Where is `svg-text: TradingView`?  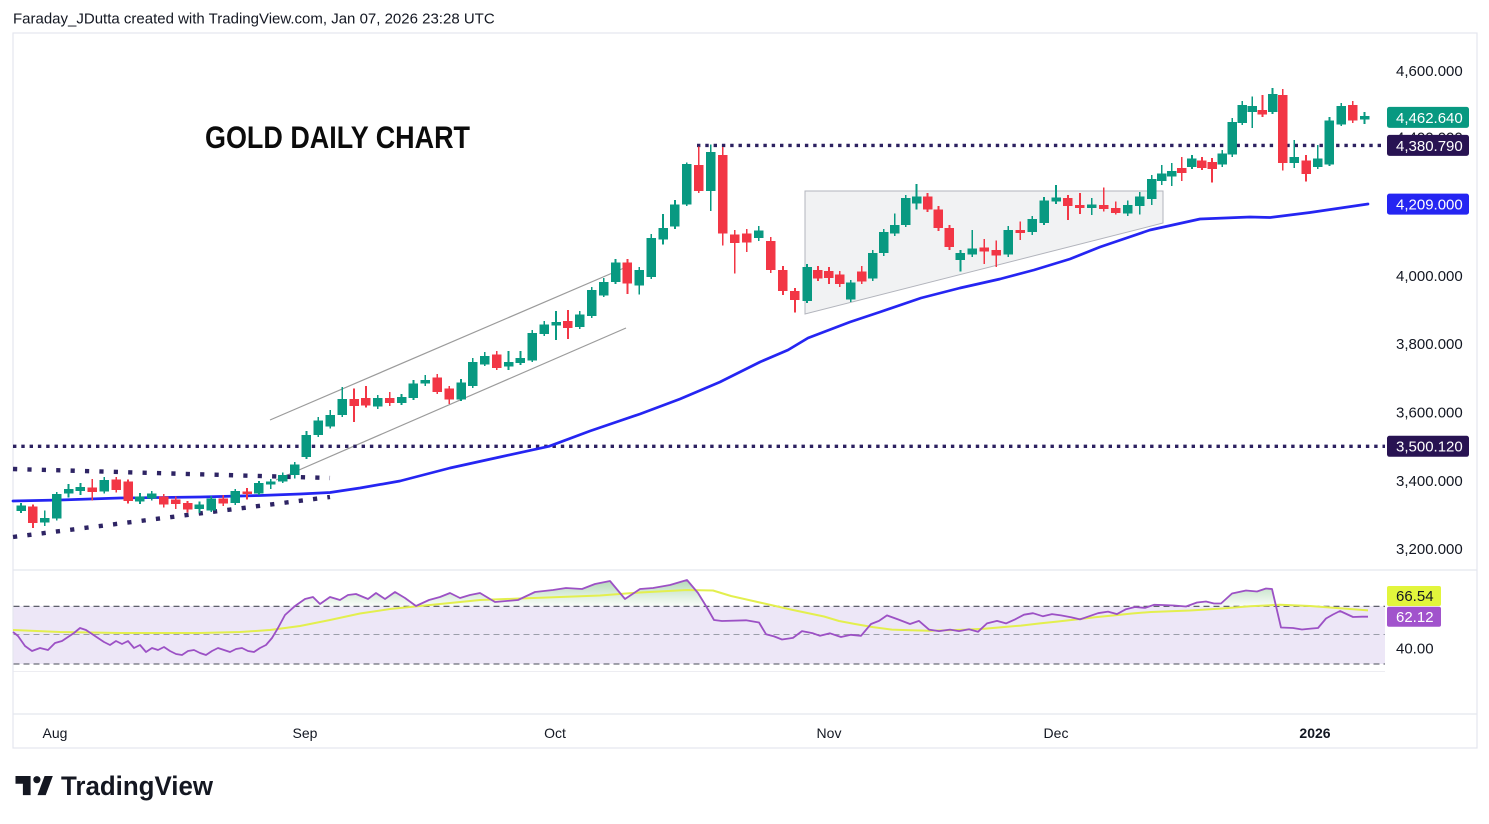
svg-text: TradingView is located at coordinates (137, 786).